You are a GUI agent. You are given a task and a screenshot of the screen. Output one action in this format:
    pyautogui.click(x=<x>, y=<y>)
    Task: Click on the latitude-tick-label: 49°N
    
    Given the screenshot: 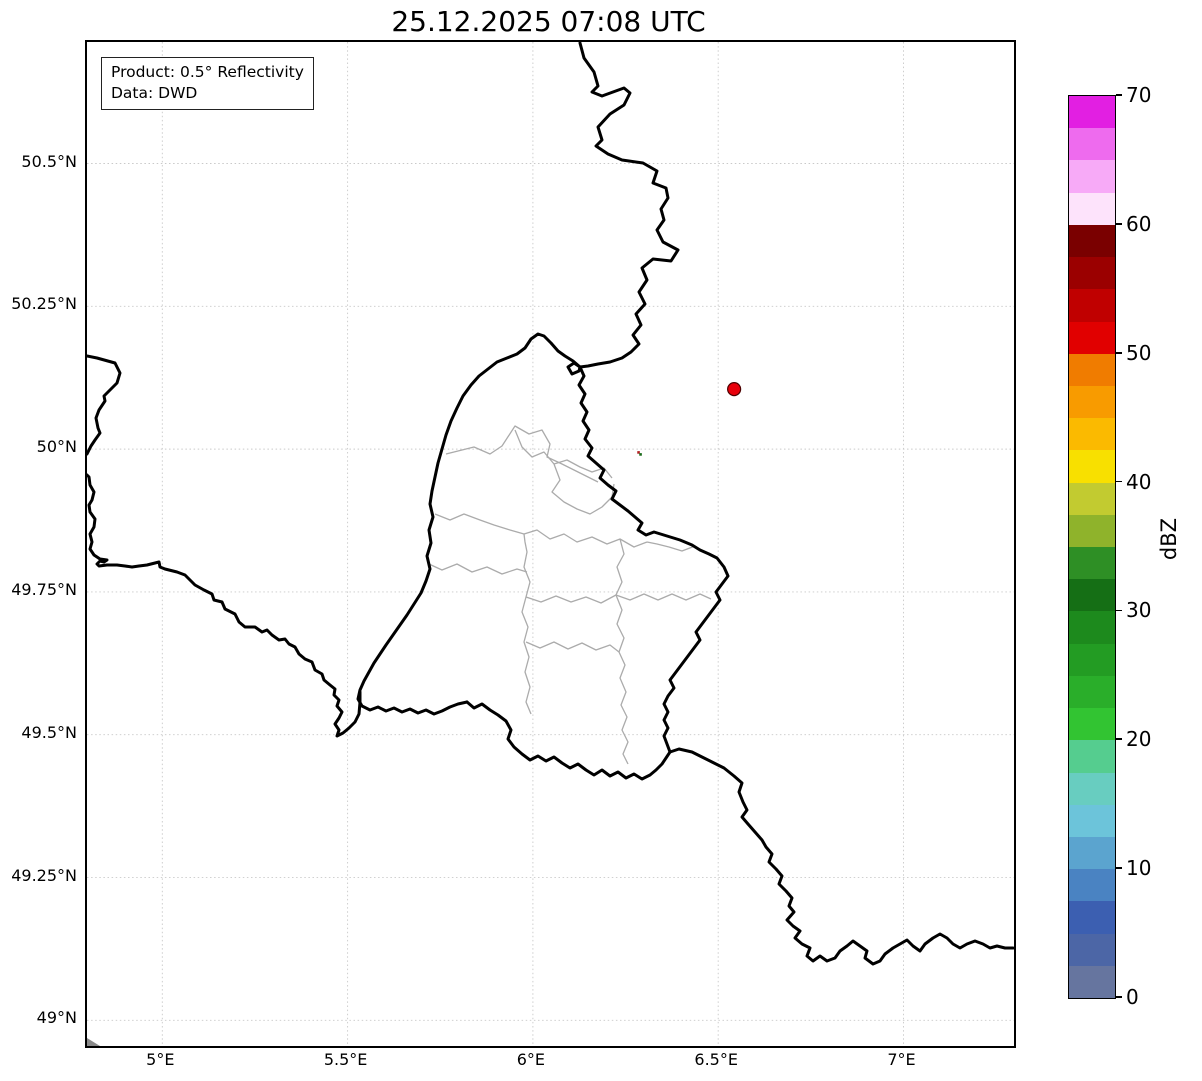 What is the action you would take?
    pyautogui.click(x=56, y=1018)
    